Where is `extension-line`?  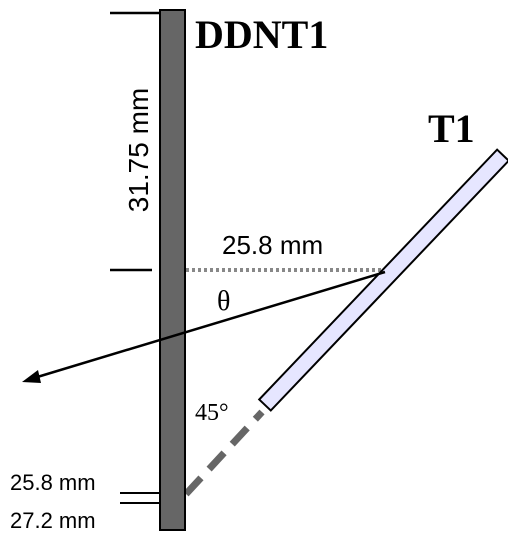
extension-line is located at coordinates (224, 453).